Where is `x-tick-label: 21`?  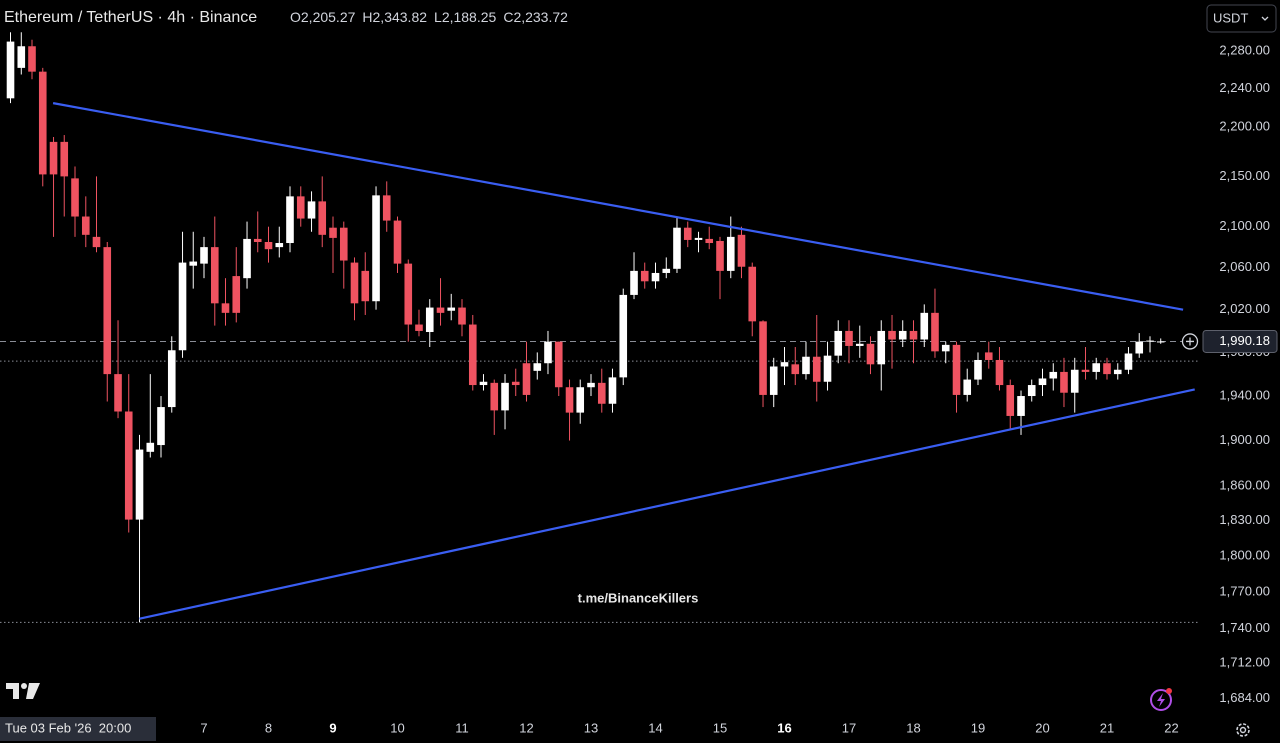 x-tick-label: 21 is located at coordinates (1107, 727).